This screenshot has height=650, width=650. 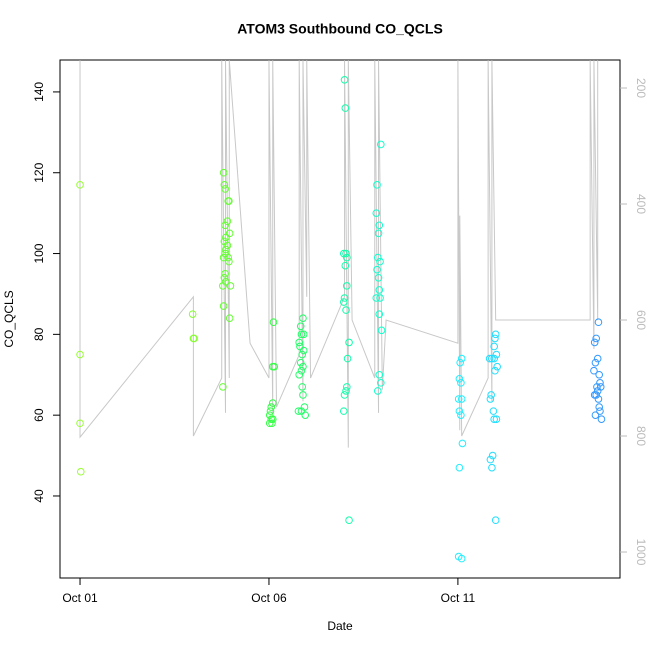 I want to click on chart-title: ATOM3 Southbound CO_QCLS, so click(x=340, y=29).